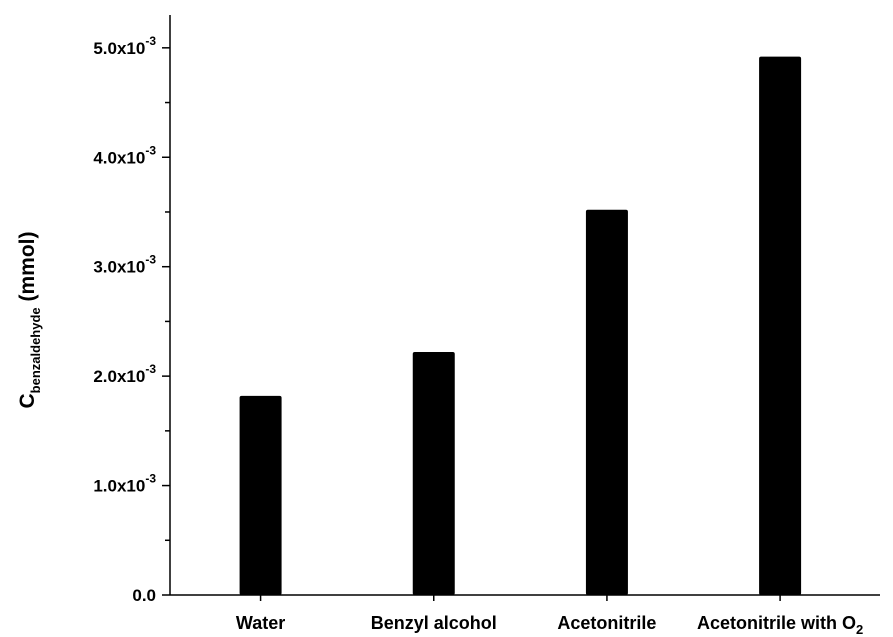 Image resolution: width=893 pixels, height=637 pixels. I want to click on y-tick-label: 5.0x10⁻³, so click(124, 46).